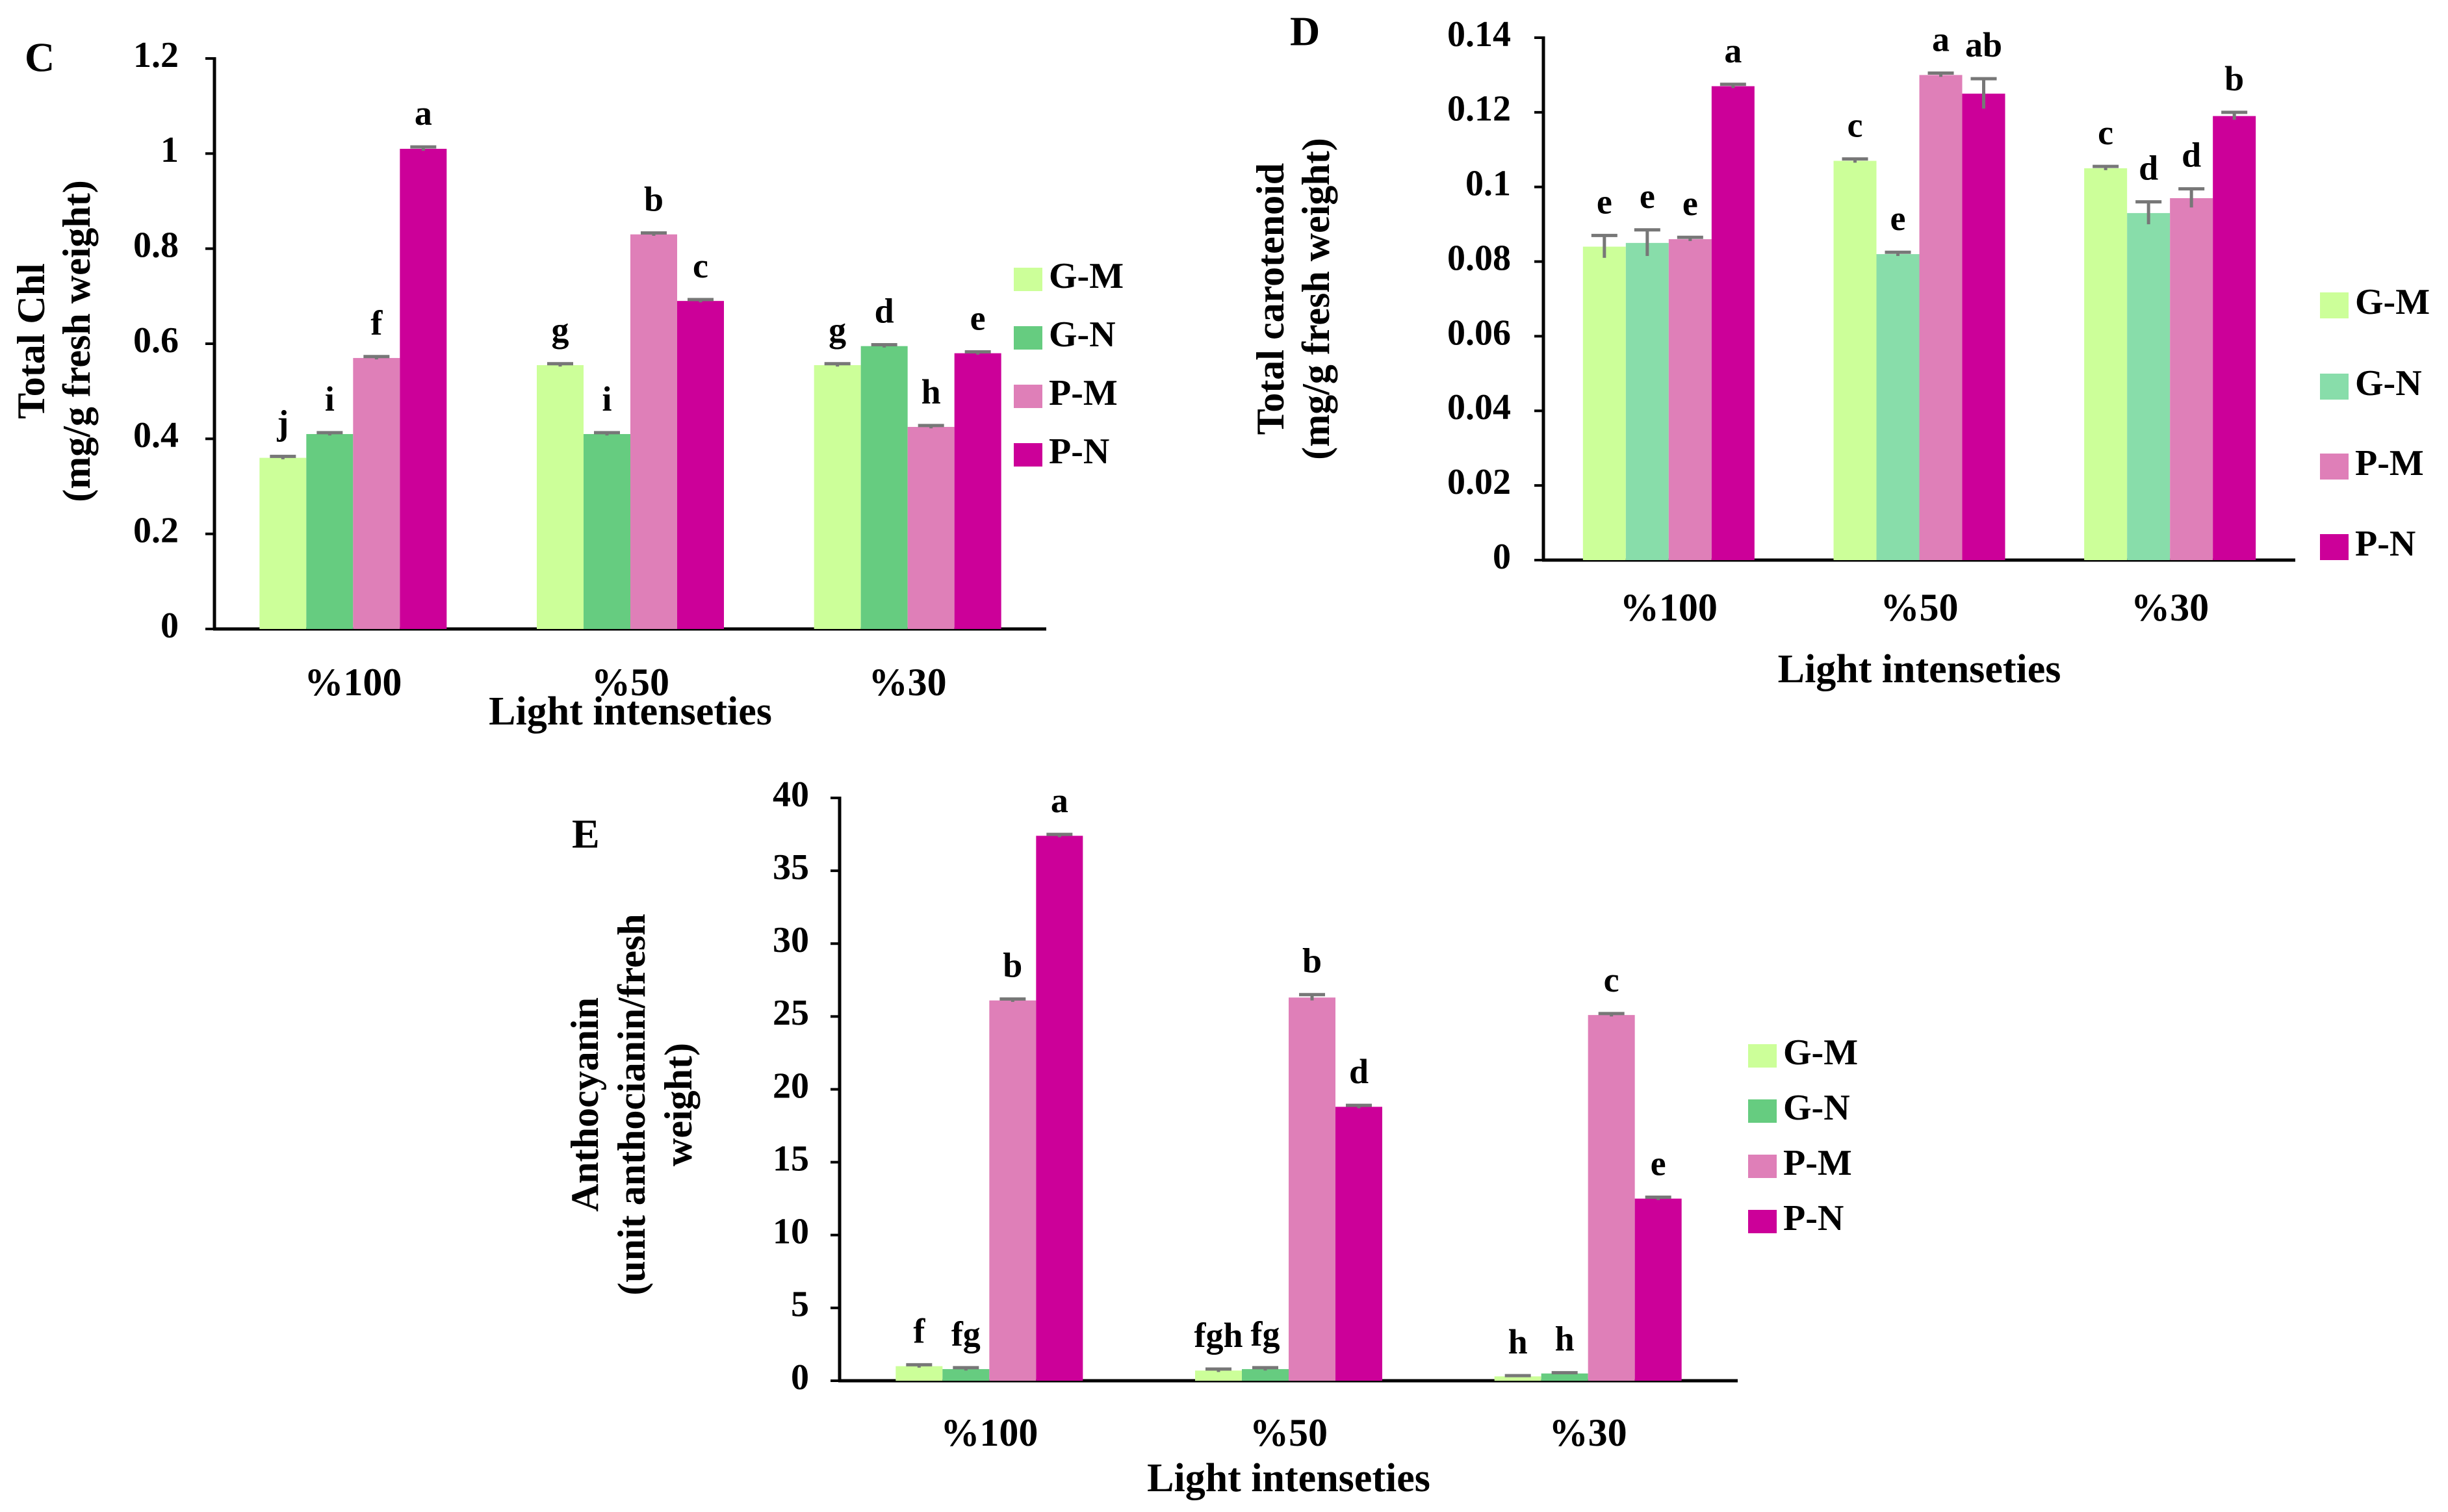  What do you see at coordinates (376, 493) in the screenshot?
I see `bar-p-m-pct100` at bounding box center [376, 493].